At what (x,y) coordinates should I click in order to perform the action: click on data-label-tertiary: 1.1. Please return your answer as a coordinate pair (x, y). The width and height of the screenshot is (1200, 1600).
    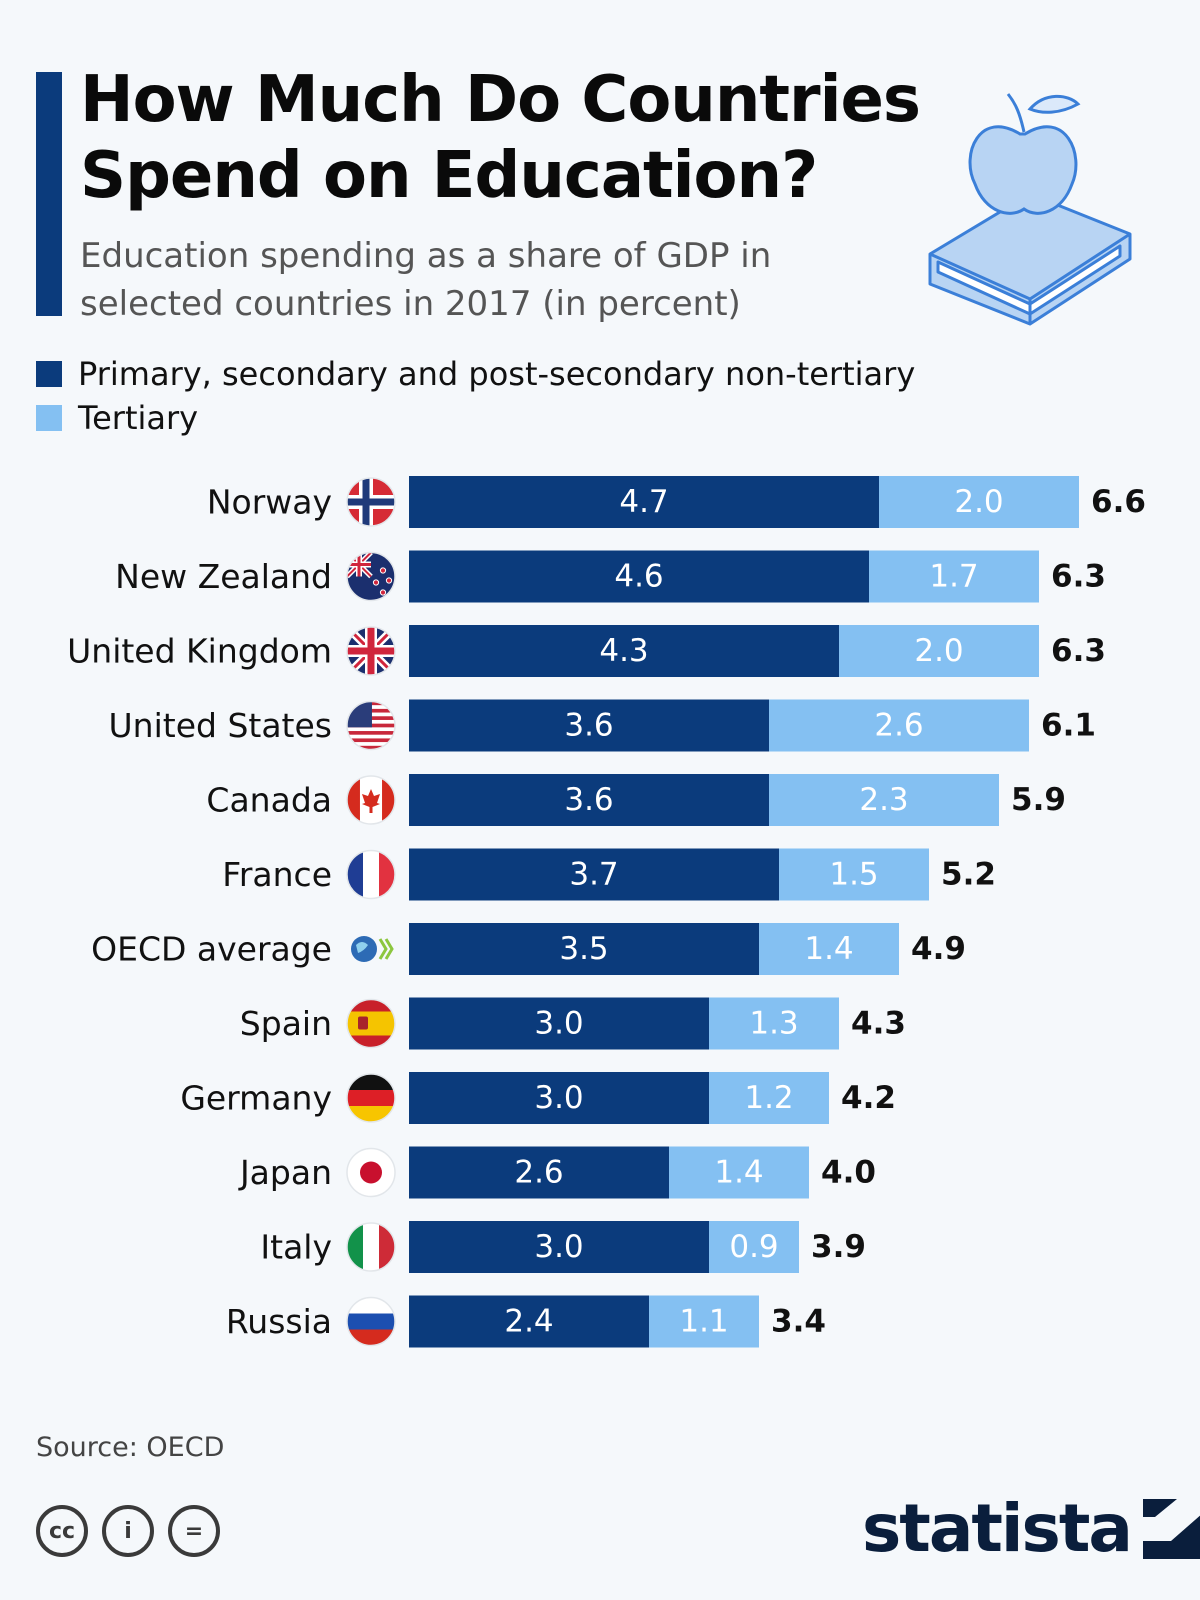
    Looking at the image, I should click on (703, 1322).